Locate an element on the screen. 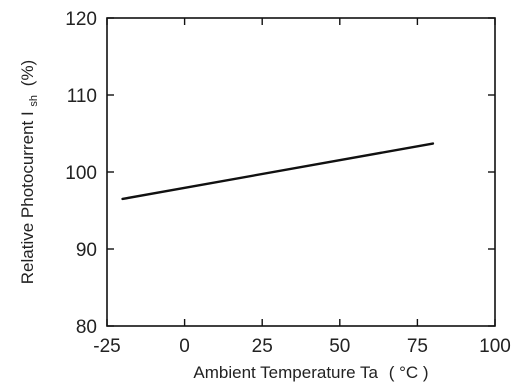 Image resolution: width=525 pixels, height=387 pixels. series-layer is located at coordinates (278, 171).